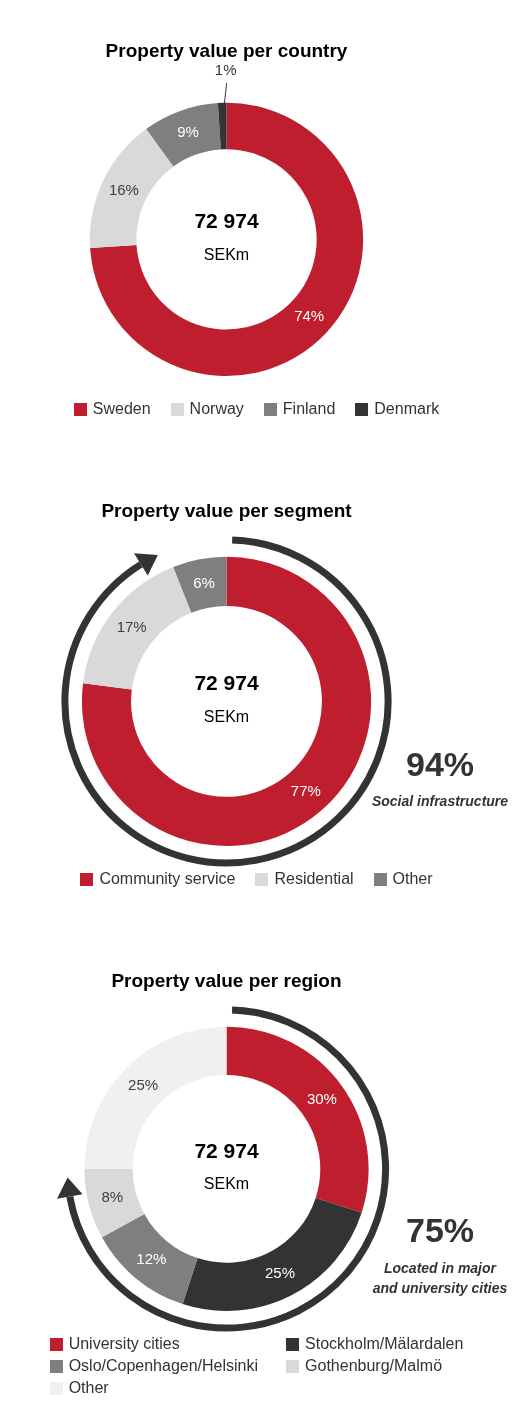 The image size is (513, 1425). Describe the element at coordinates (124, 1344) in the screenshot. I see `legend-label: University cities` at that location.